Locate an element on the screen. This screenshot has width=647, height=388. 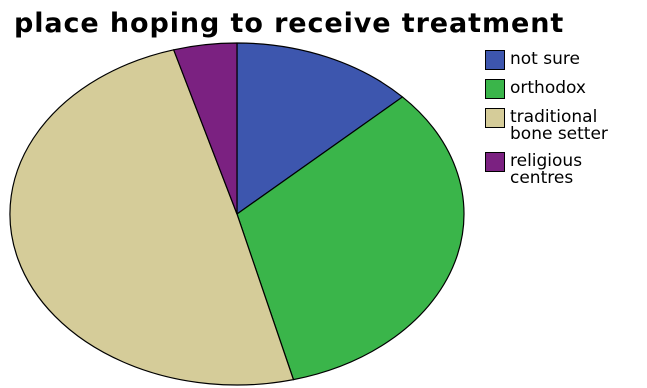
legend-item-traditional-bone-setter: traditional bone setter is located at coordinates (566, 125).